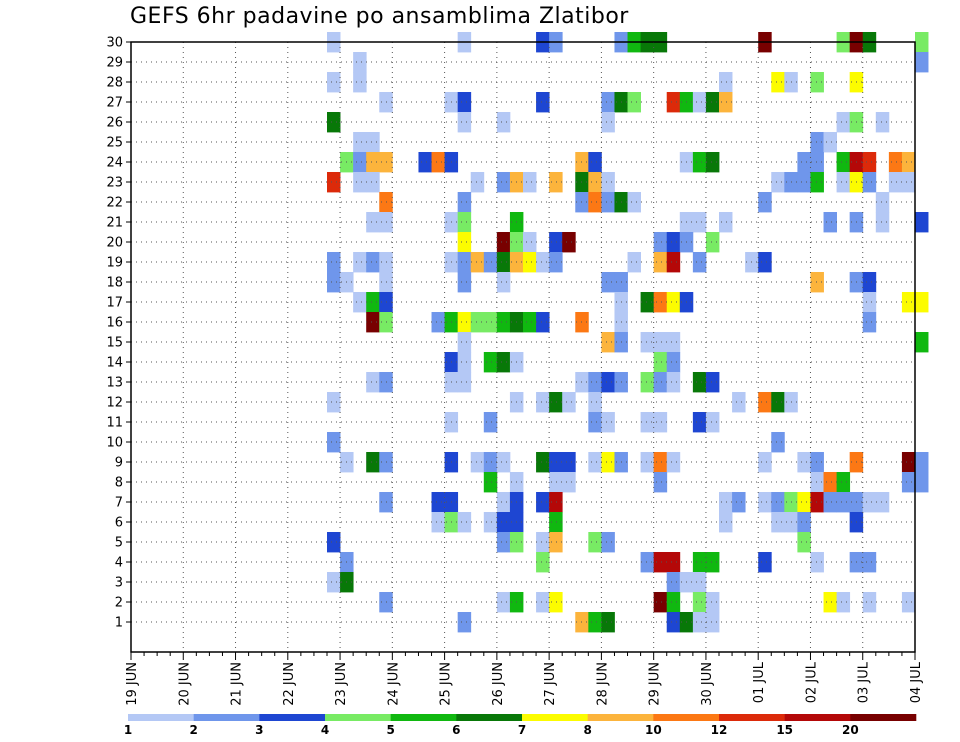 The height and width of the screenshot is (742, 960). What do you see at coordinates (653, 730) in the screenshot?
I see `legend-label: 10` at bounding box center [653, 730].